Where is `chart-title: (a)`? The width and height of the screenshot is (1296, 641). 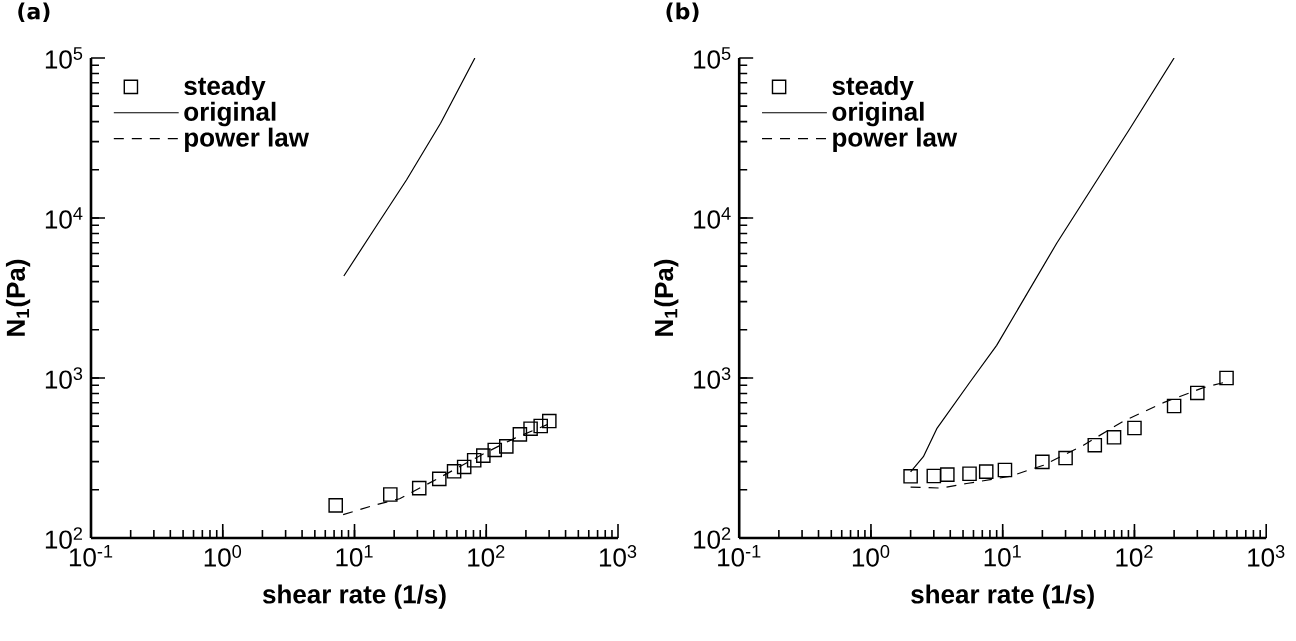
chart-title: (a) is located at coordinates (34, 12).